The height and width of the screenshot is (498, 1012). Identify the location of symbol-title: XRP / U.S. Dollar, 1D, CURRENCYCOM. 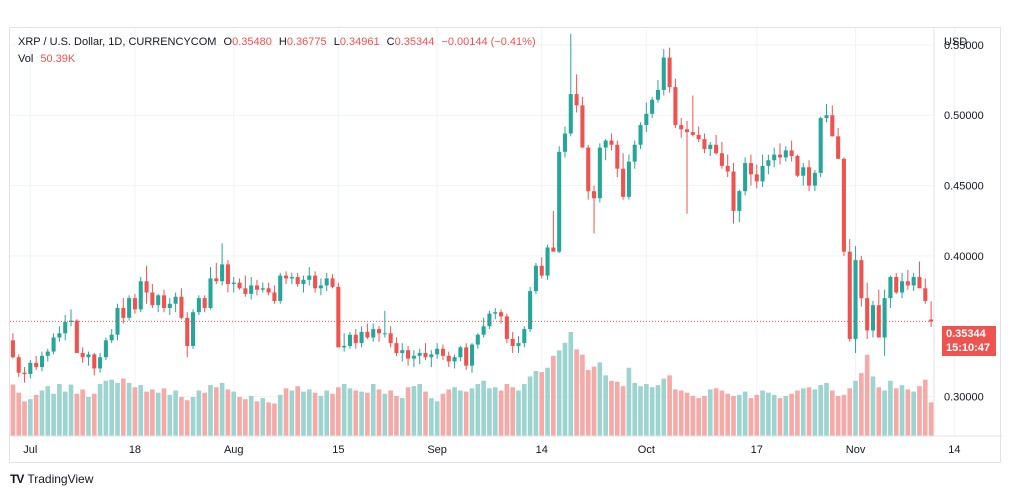
(117, 42).